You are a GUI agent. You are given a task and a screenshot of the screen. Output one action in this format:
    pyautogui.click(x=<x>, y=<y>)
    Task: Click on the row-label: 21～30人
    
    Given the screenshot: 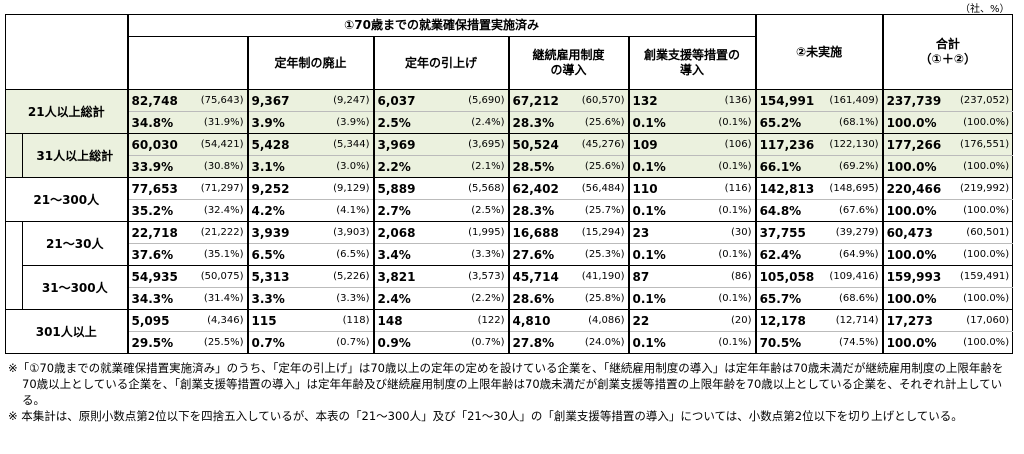 What is the action you would take?
    pyautogui.click(x=75, y=243)
    